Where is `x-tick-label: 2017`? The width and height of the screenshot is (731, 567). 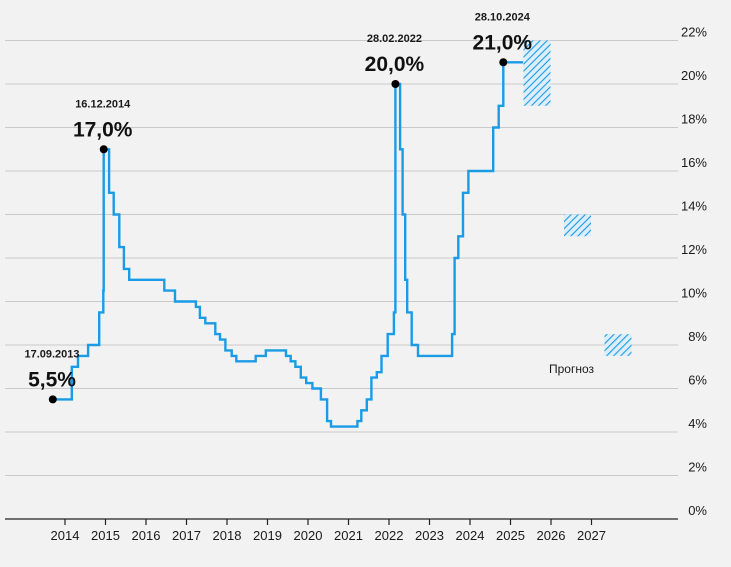 x-tick-label: 2017 is located at coordinates (186, 535).